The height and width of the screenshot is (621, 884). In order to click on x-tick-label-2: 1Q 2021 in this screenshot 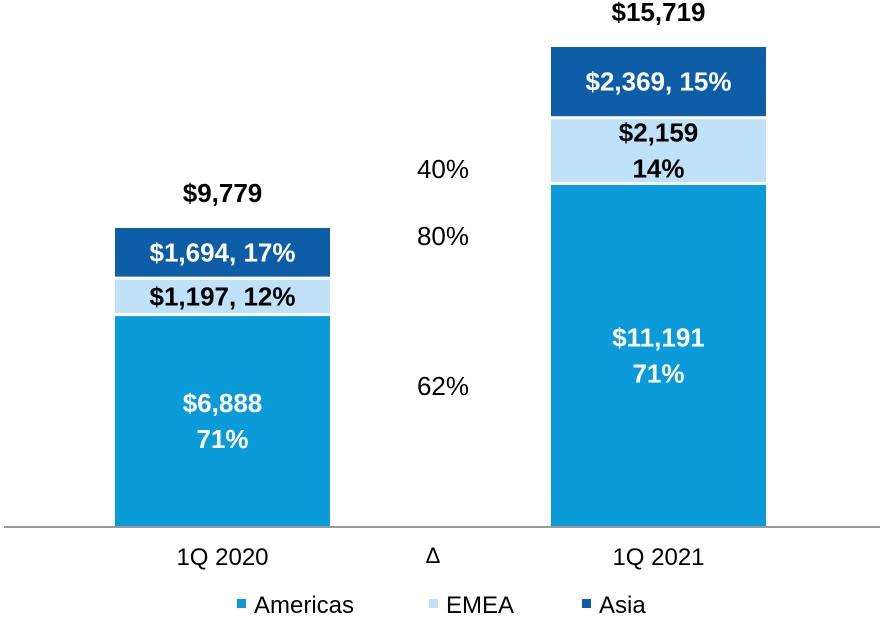, I will do `click(658, 557)`.